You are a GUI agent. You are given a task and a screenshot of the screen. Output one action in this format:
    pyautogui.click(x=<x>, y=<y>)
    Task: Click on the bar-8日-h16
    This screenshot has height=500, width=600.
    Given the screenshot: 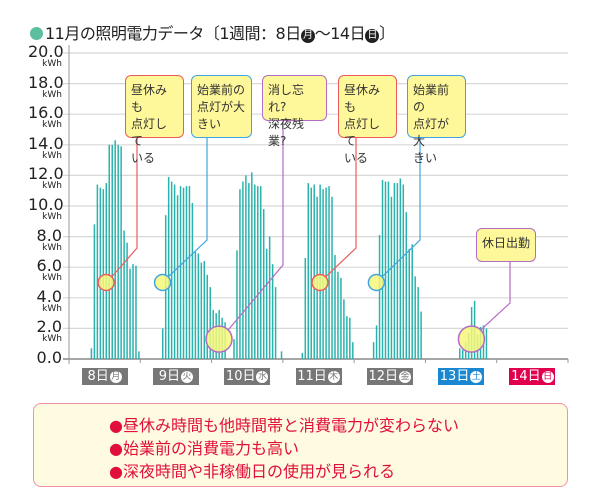 What is the action you would take?
    pyautogui.click(x=118, y=251)
    